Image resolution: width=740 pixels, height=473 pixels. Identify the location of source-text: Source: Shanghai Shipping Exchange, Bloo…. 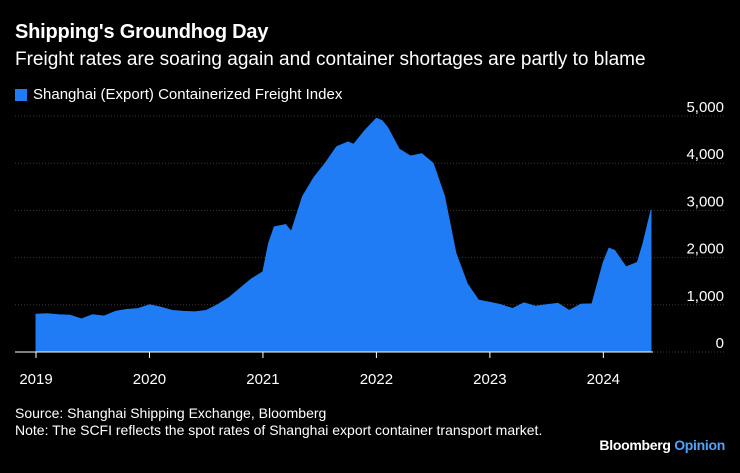
(171, 413).